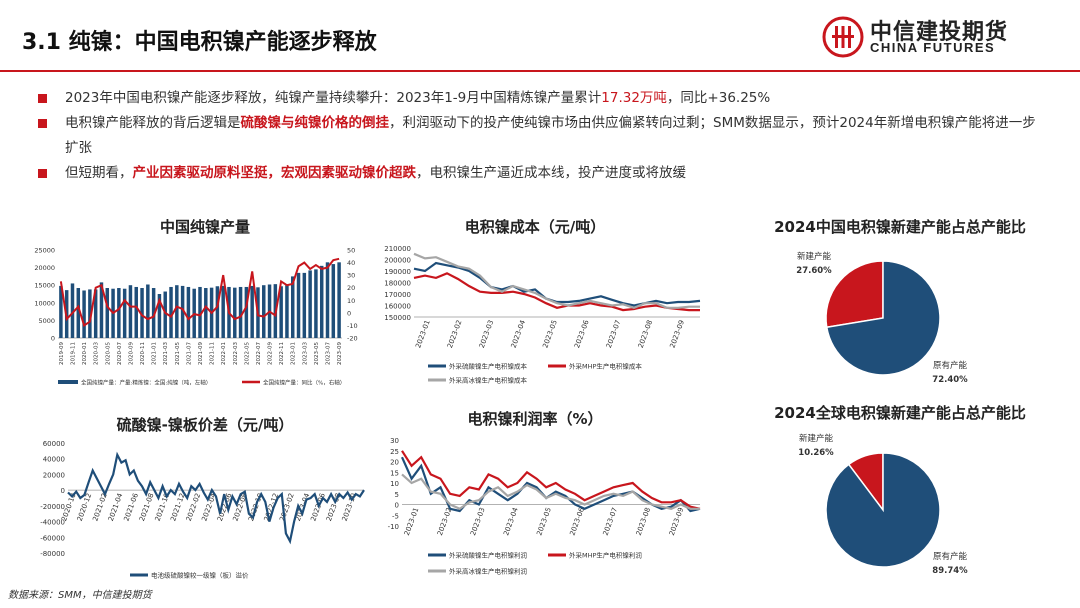 The image size is (1080, 608). I want to click on y-left-tick-label: 10000, so click(44, 303).